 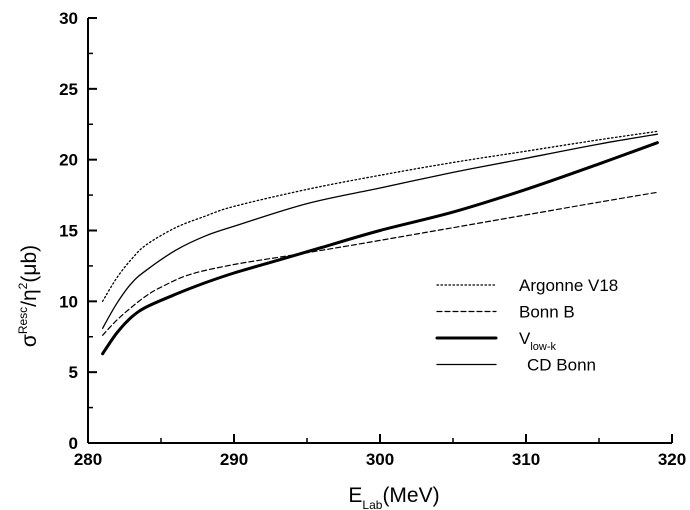 What do you see at coordinates (68, 89) in the screenshot?
I see `y-tick-label: 25` at bounding box center [68, 89].